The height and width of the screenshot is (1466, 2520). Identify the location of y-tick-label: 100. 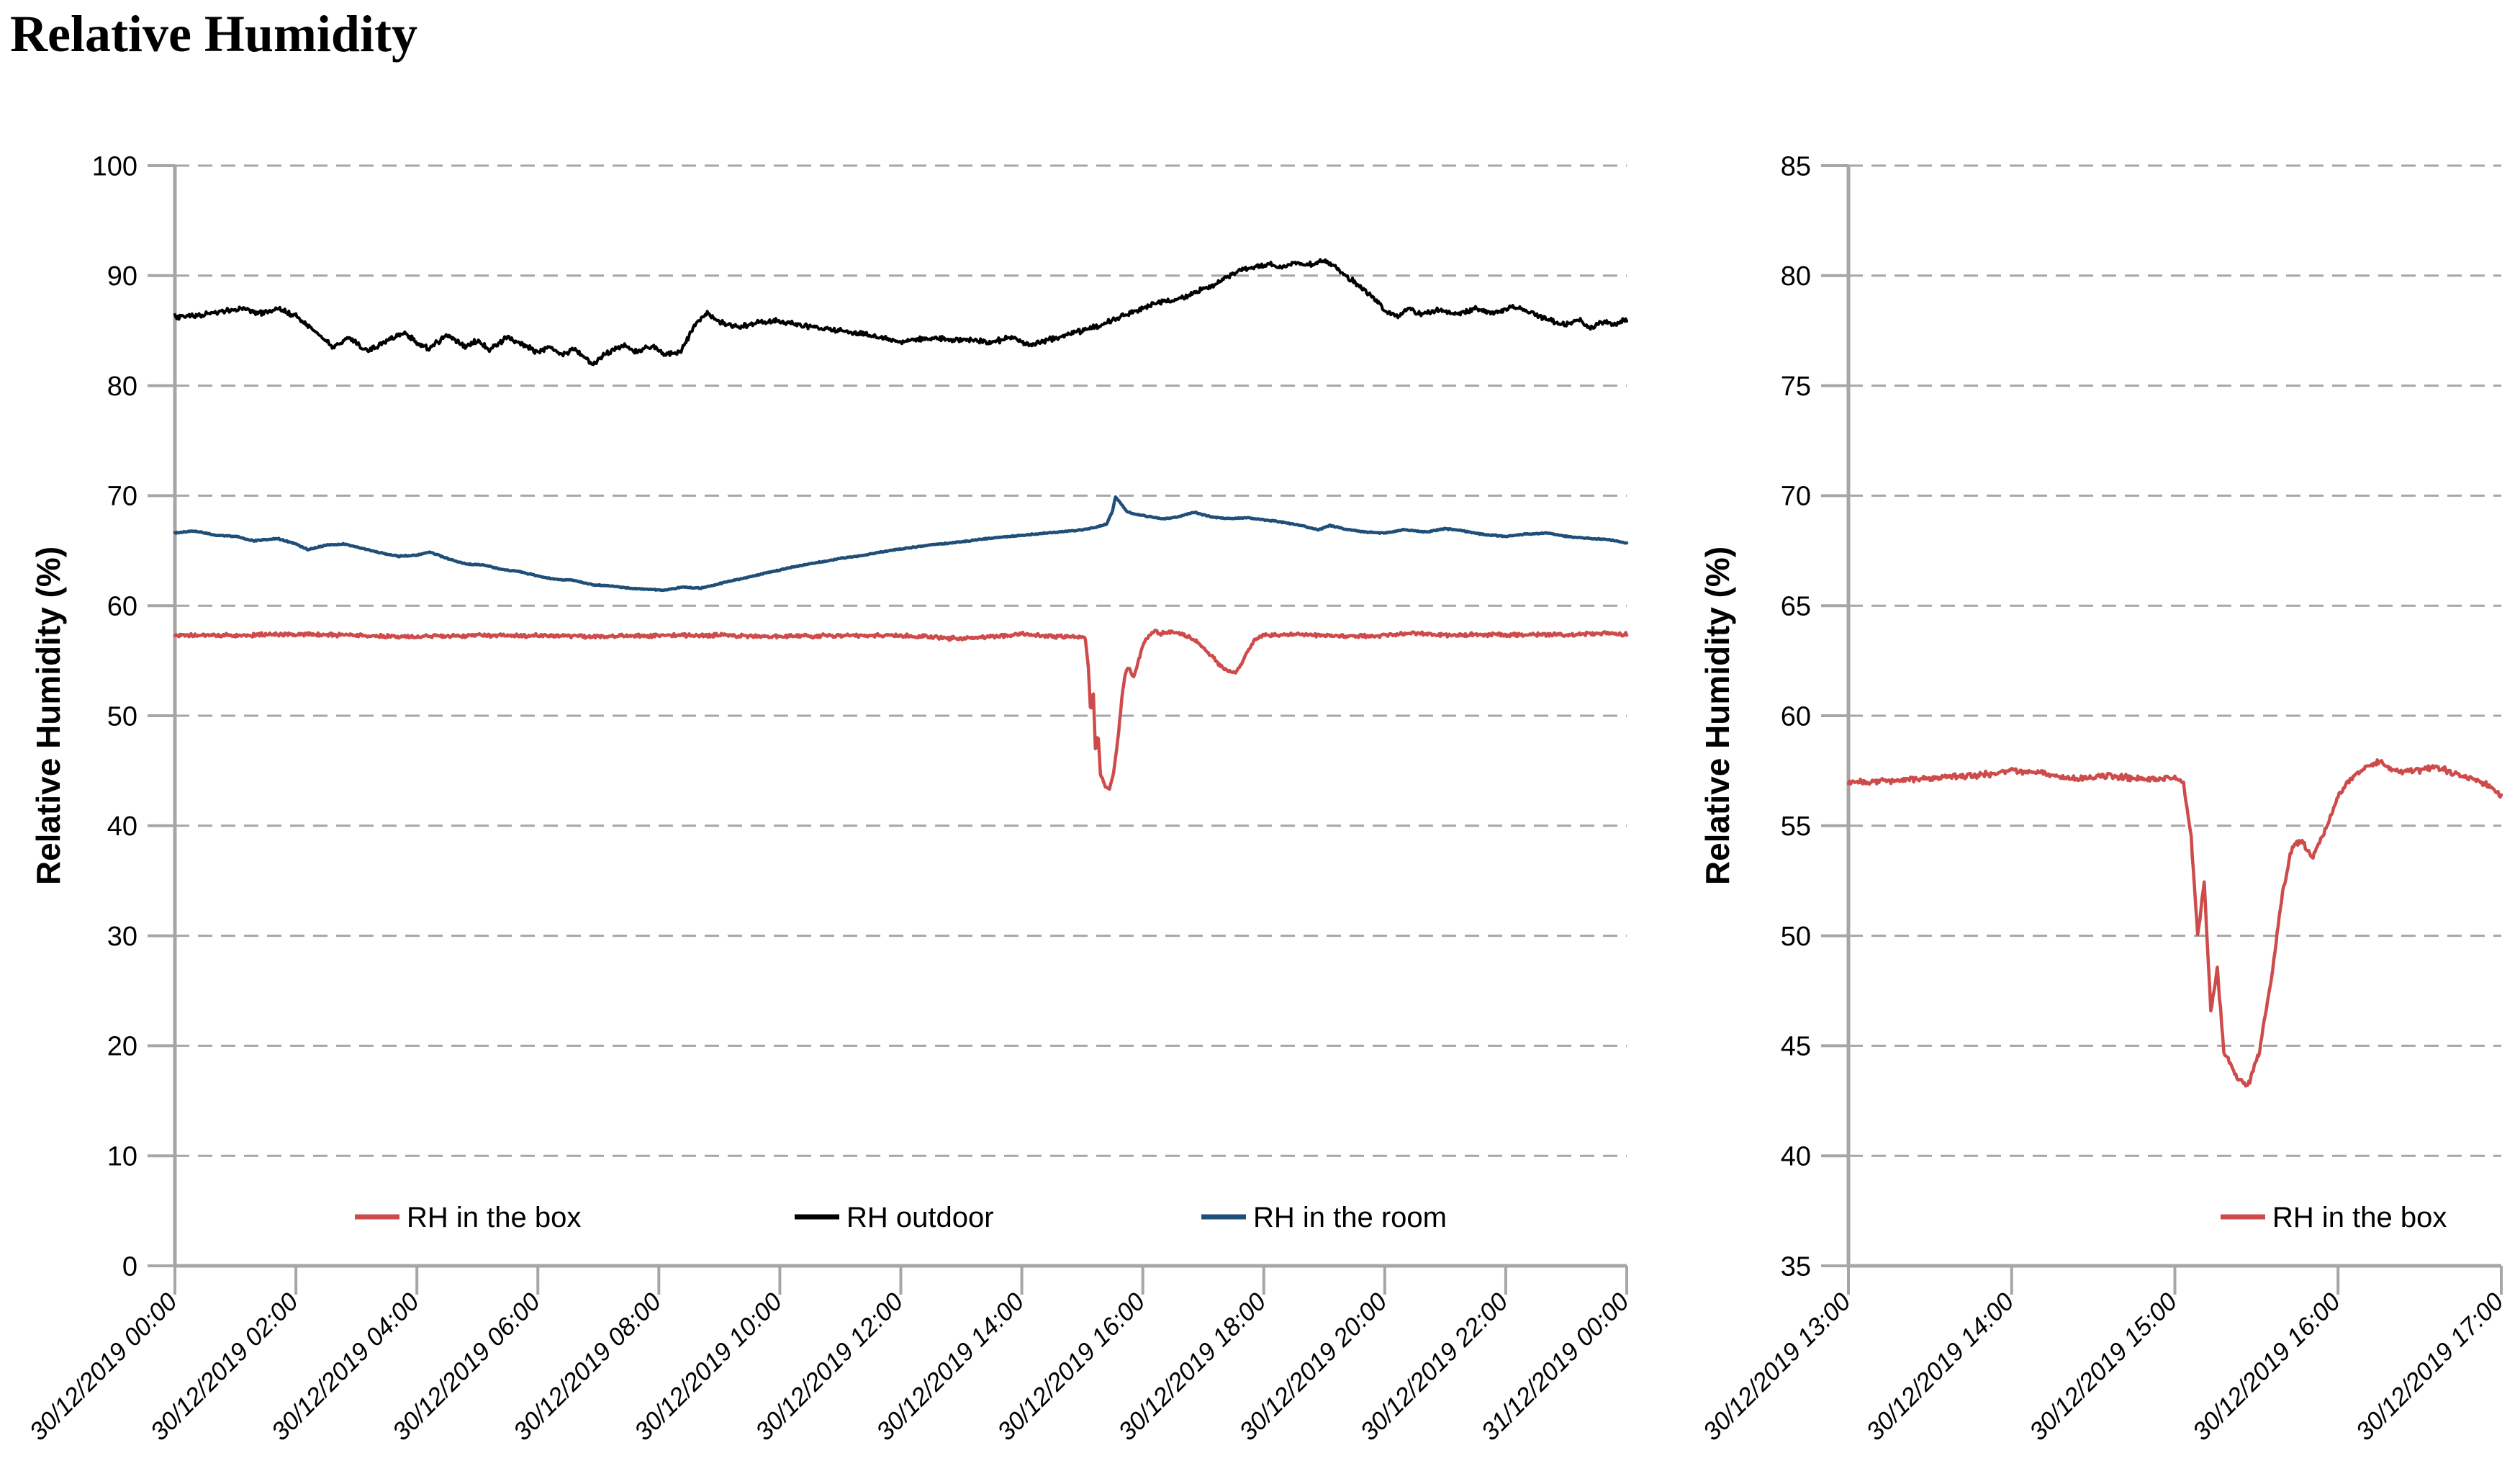
(114, 166).